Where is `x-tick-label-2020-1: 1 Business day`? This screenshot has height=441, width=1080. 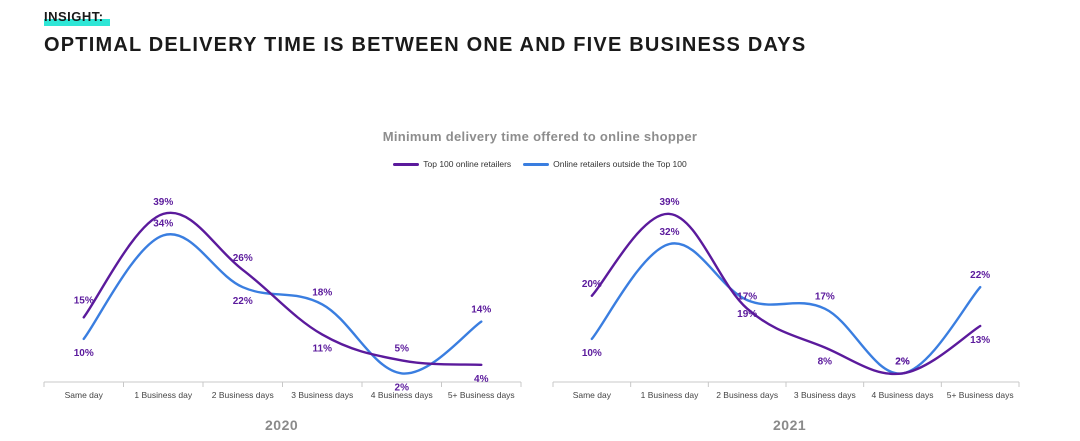
x-tick-label-2020-1: 1 Business day is located at coordinates (163, 395).